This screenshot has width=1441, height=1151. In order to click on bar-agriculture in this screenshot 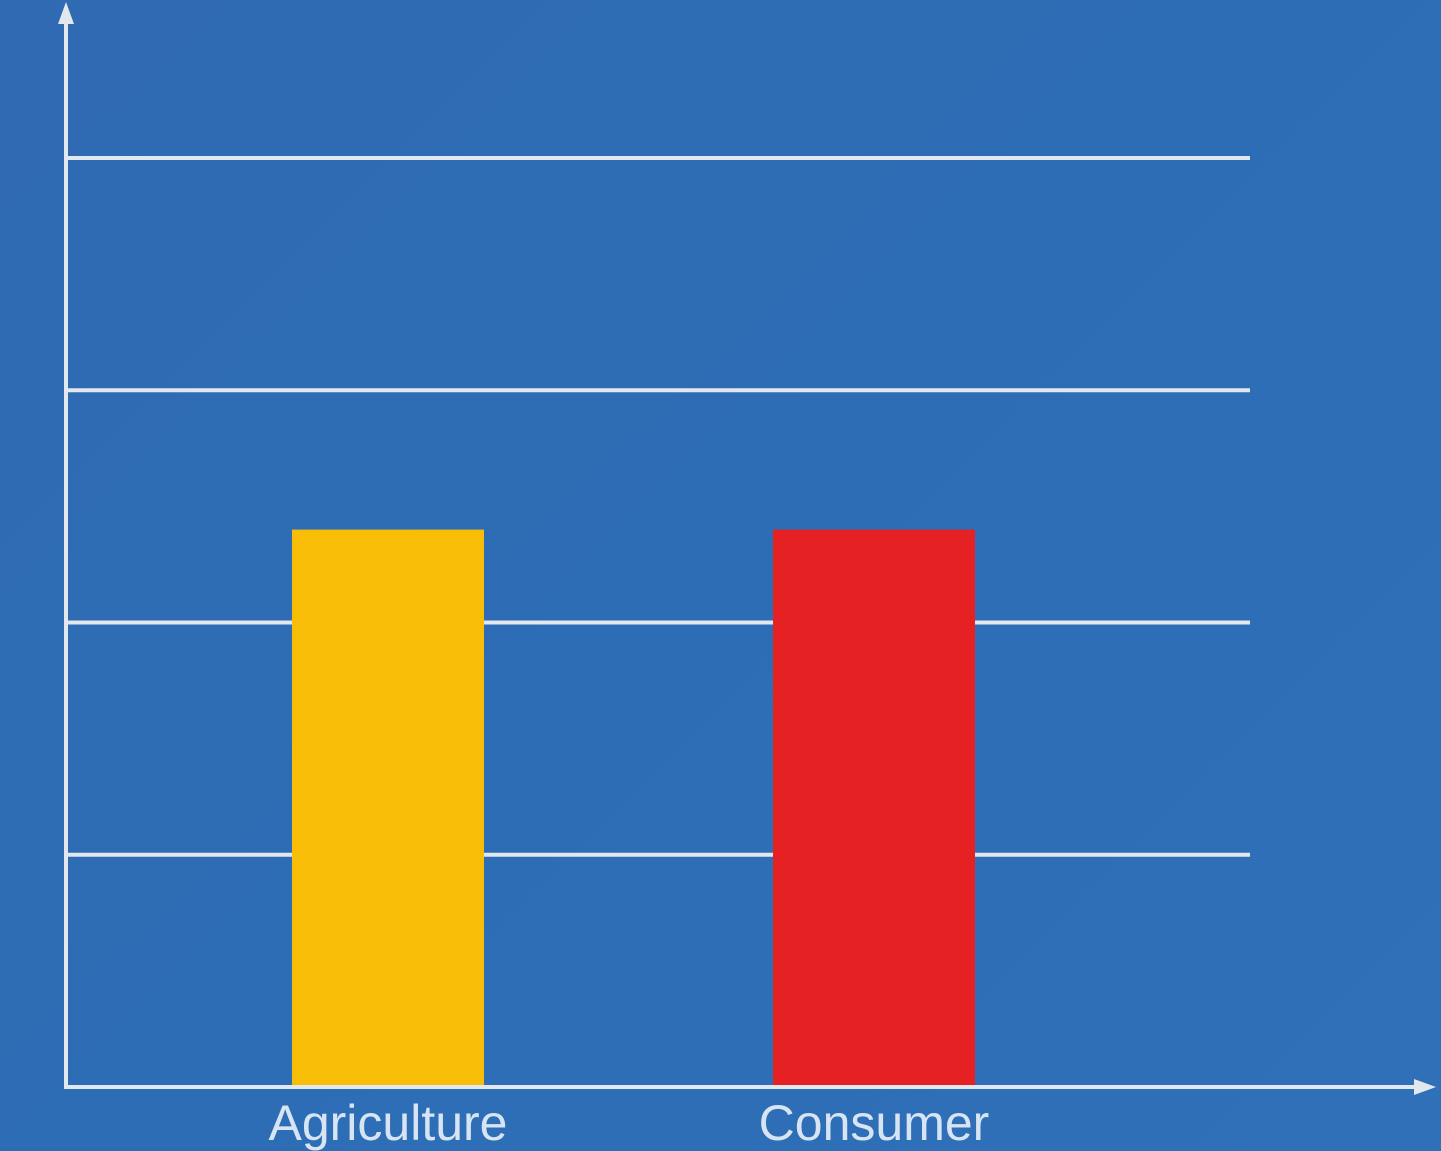, I will do `click(388, 808)`.